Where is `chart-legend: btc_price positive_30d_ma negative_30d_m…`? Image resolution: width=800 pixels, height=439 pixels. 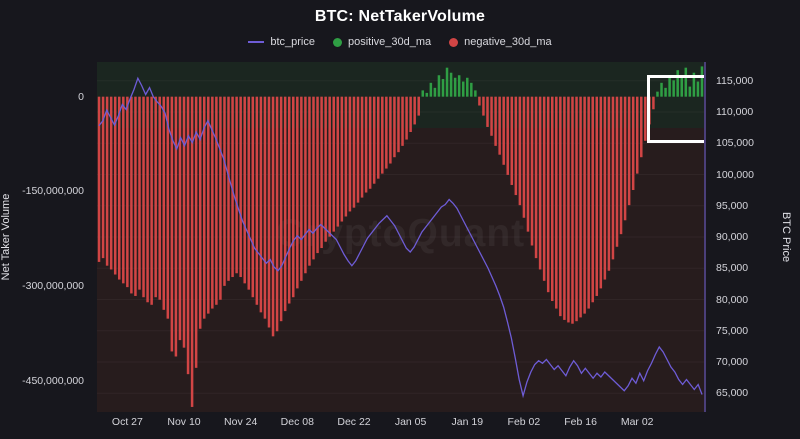 chart-legend: btc_price positive_30d_ma negative_30d_m… is located at coordinates (400, 42).